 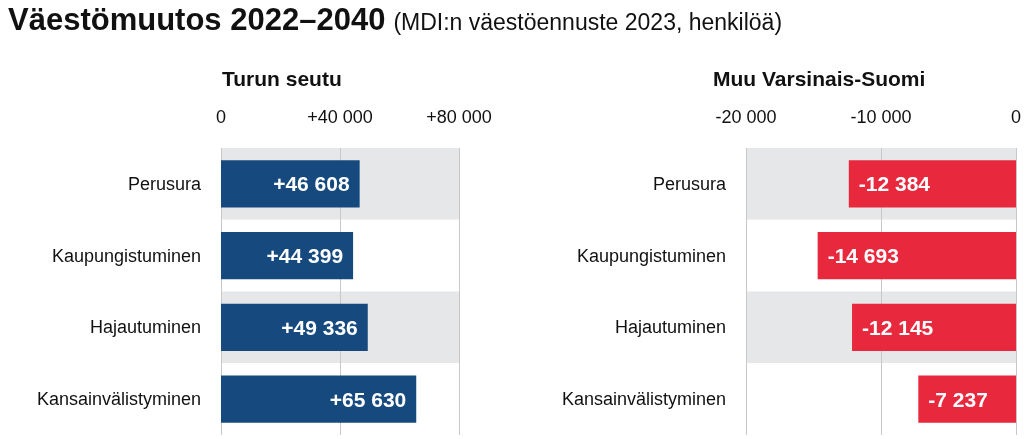 What do you see at coordinates (746, 117) in the screenshot?
I see `x-tick-label: -20 000` at bounding box center [746, 117].